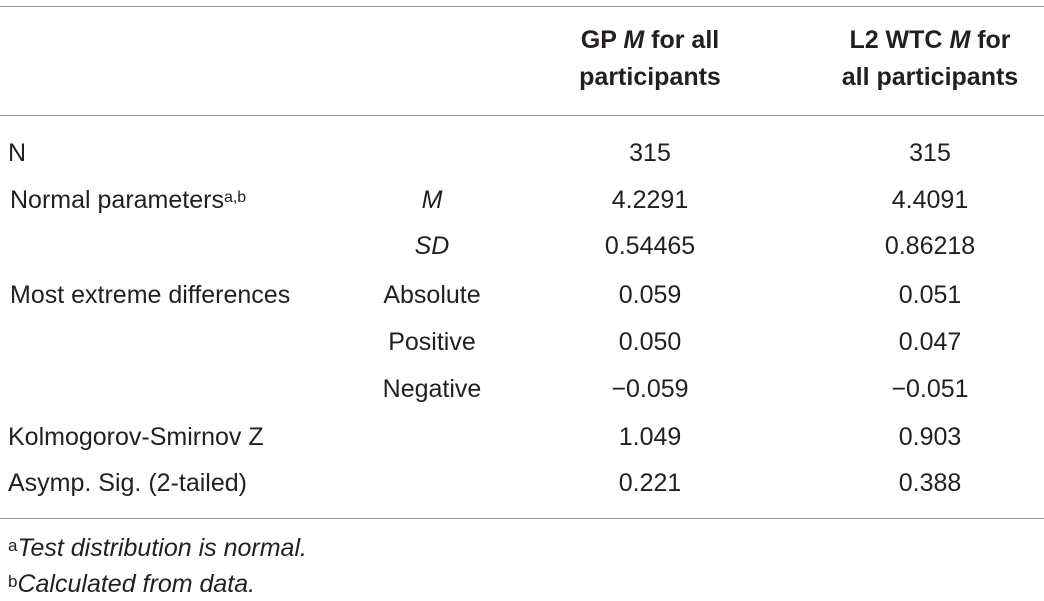  What do you see at coordinates (650, 295) in the screenshot?
I see `cell-gp-absolute: 0.059` at bounding box center [650, 295].